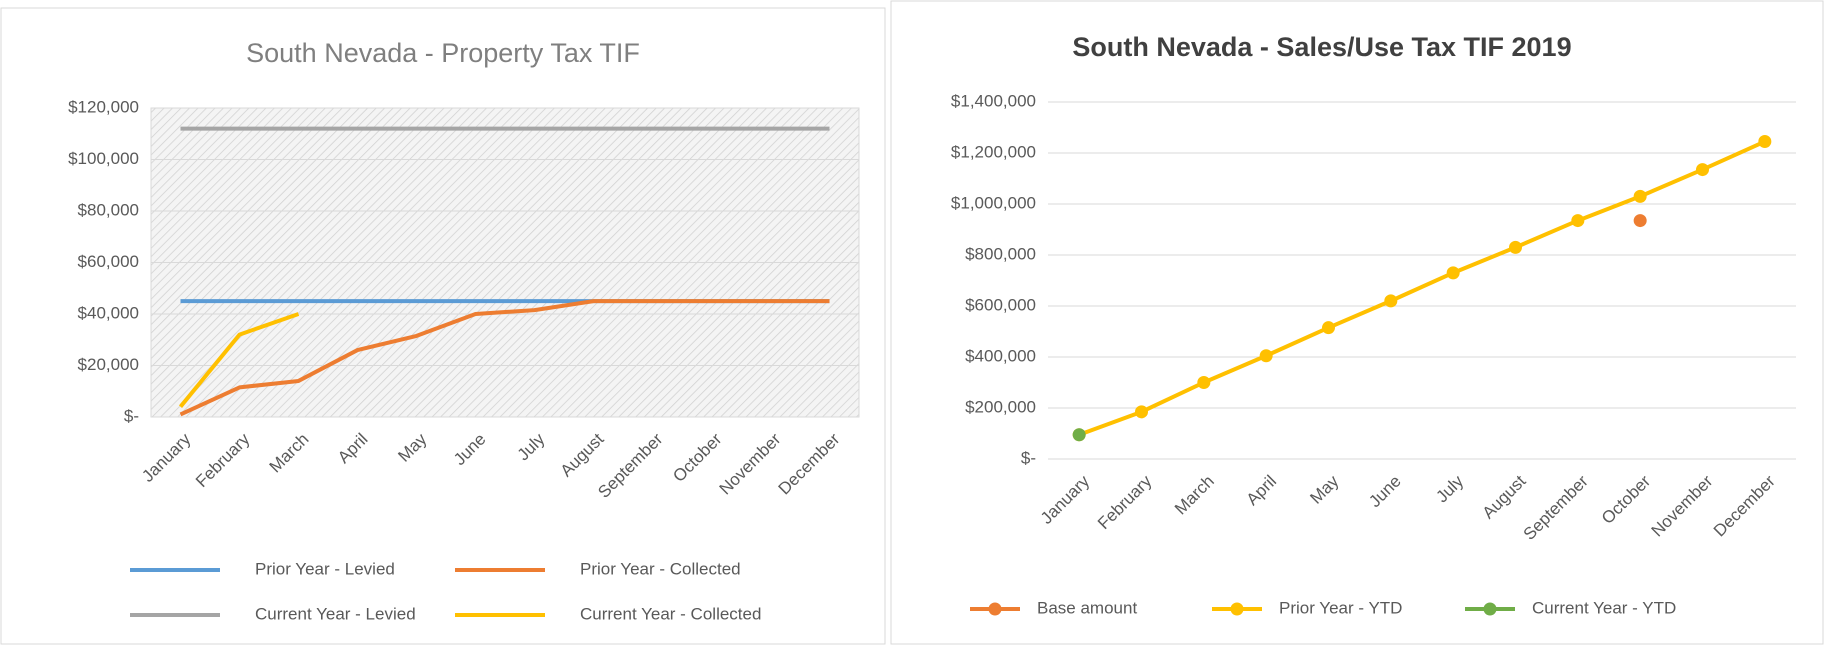 The width and height of the screenshot is (1825, 647). What do you see at coordinates (443, 53) in the screenshot?
I see `chart-title: South Nevada - Property Tax TIF` at bounding box center [443, 53].